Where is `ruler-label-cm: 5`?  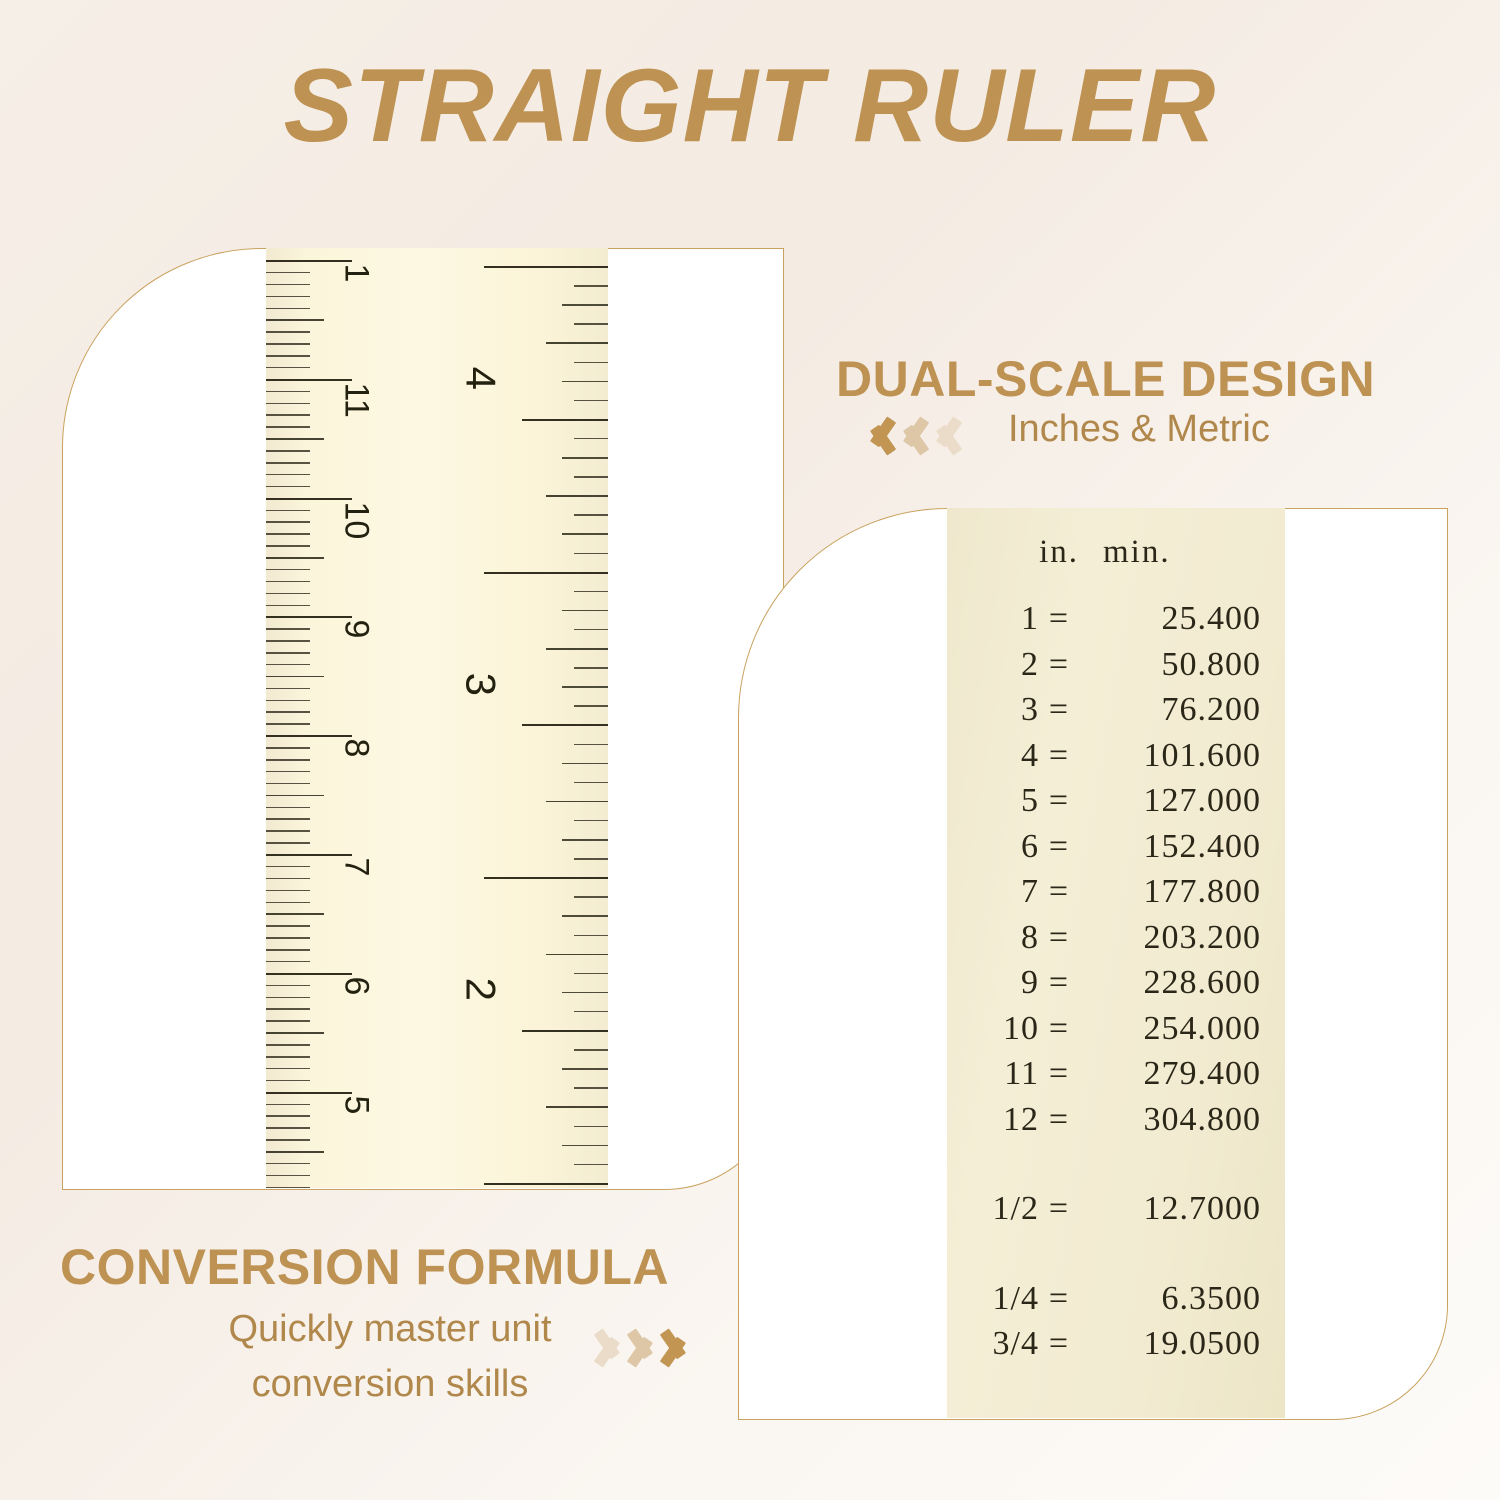 ruler-label-cm: 5 is located at coordinates (356, 1105).